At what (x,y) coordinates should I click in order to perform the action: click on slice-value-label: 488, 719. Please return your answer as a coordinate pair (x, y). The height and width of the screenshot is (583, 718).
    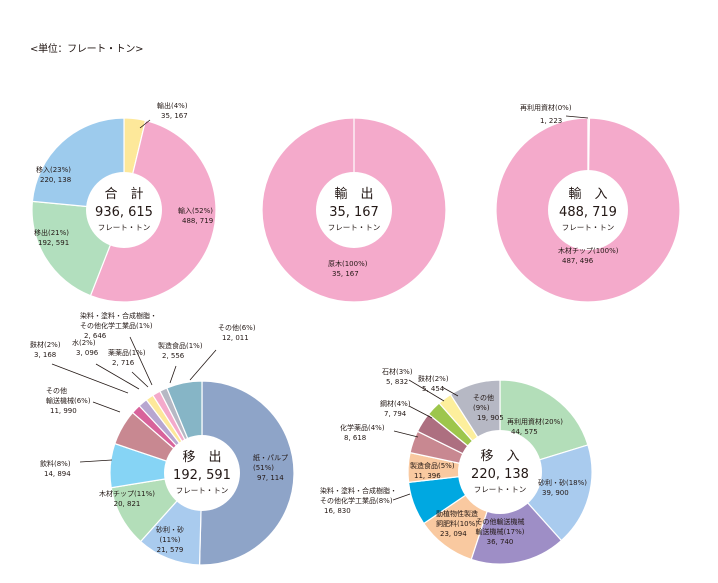
    Looking at the image, I should click on (197, 221).